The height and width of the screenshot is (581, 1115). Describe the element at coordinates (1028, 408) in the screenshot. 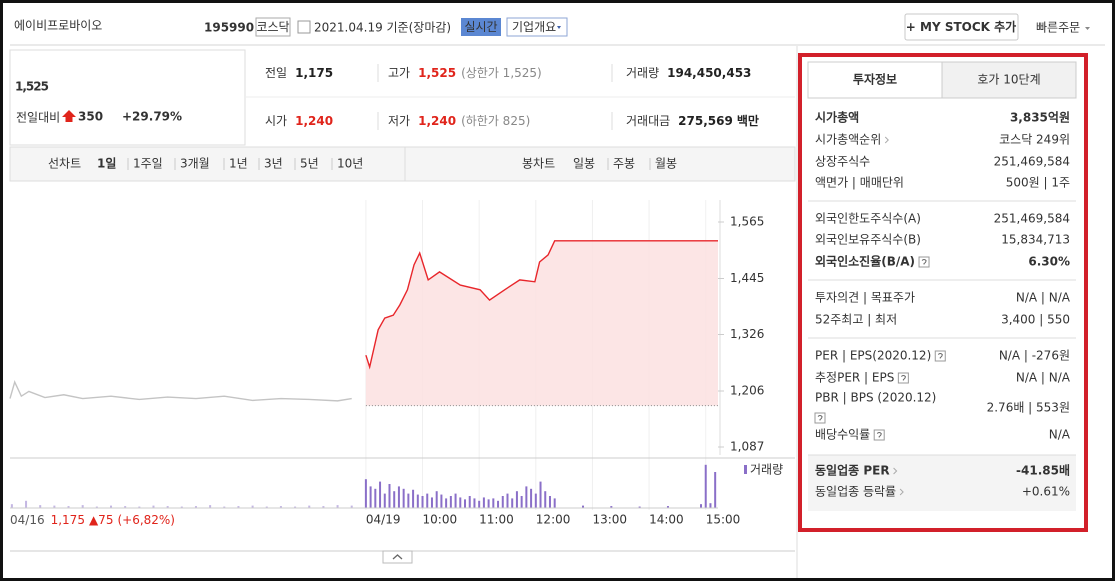

I see `info-value: 2.76배 | 553원` at that location.